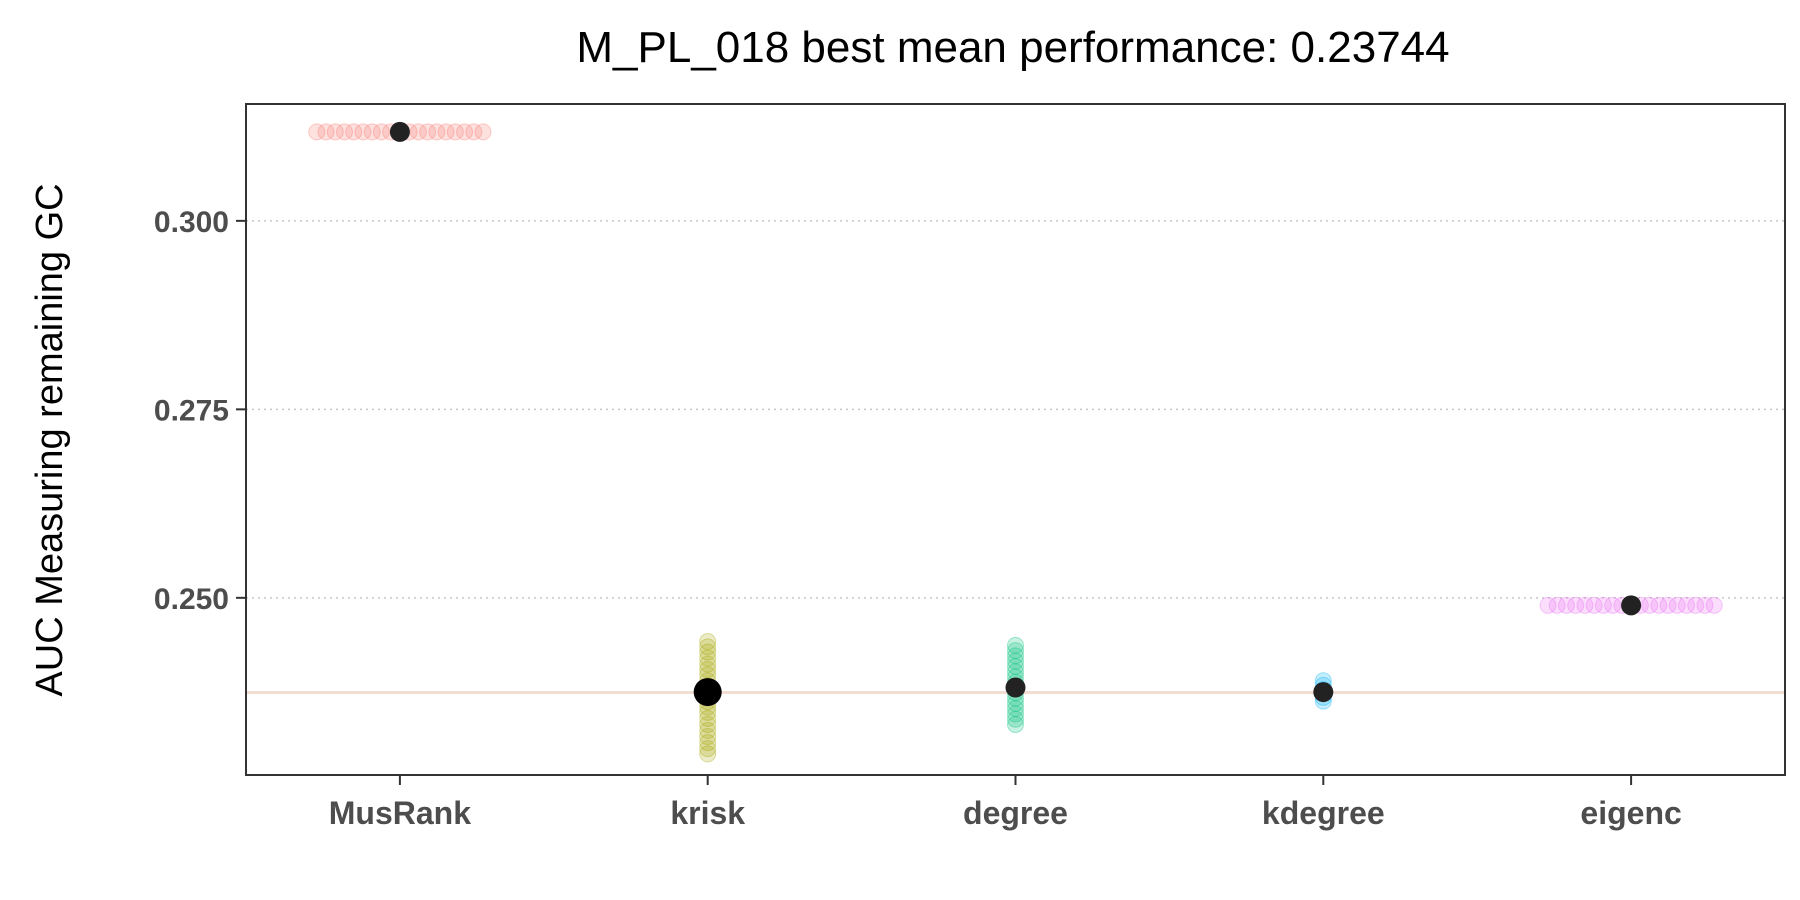 Image resolution: width=1800 pixels, height=900 pixels. What do you see at coordinates (1012, 47) in the screenshot?
I see `chart-title: M_PL_018 best mean performance: 0.23744` at bounding box center [1012, 47].